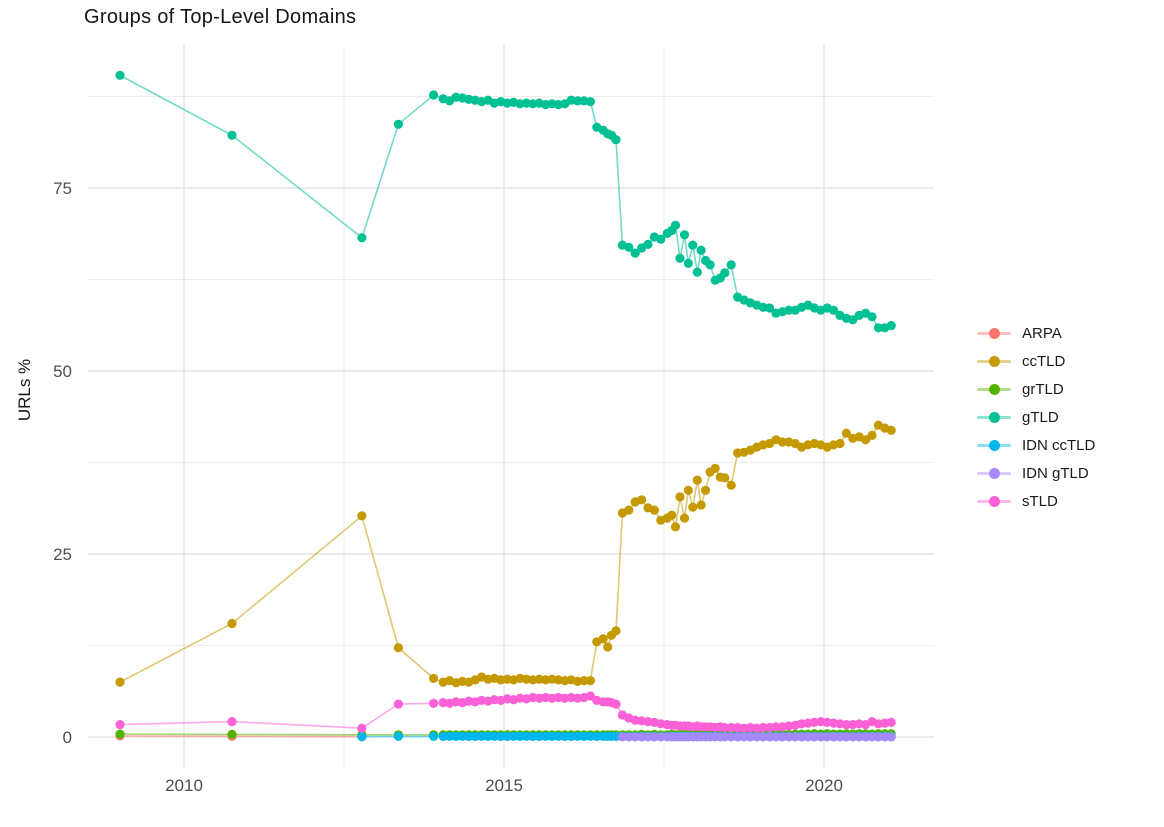 The image size is (1164, 827). I want to click on chart-title: Groups of Top-Level Domains, so click(220, 17).